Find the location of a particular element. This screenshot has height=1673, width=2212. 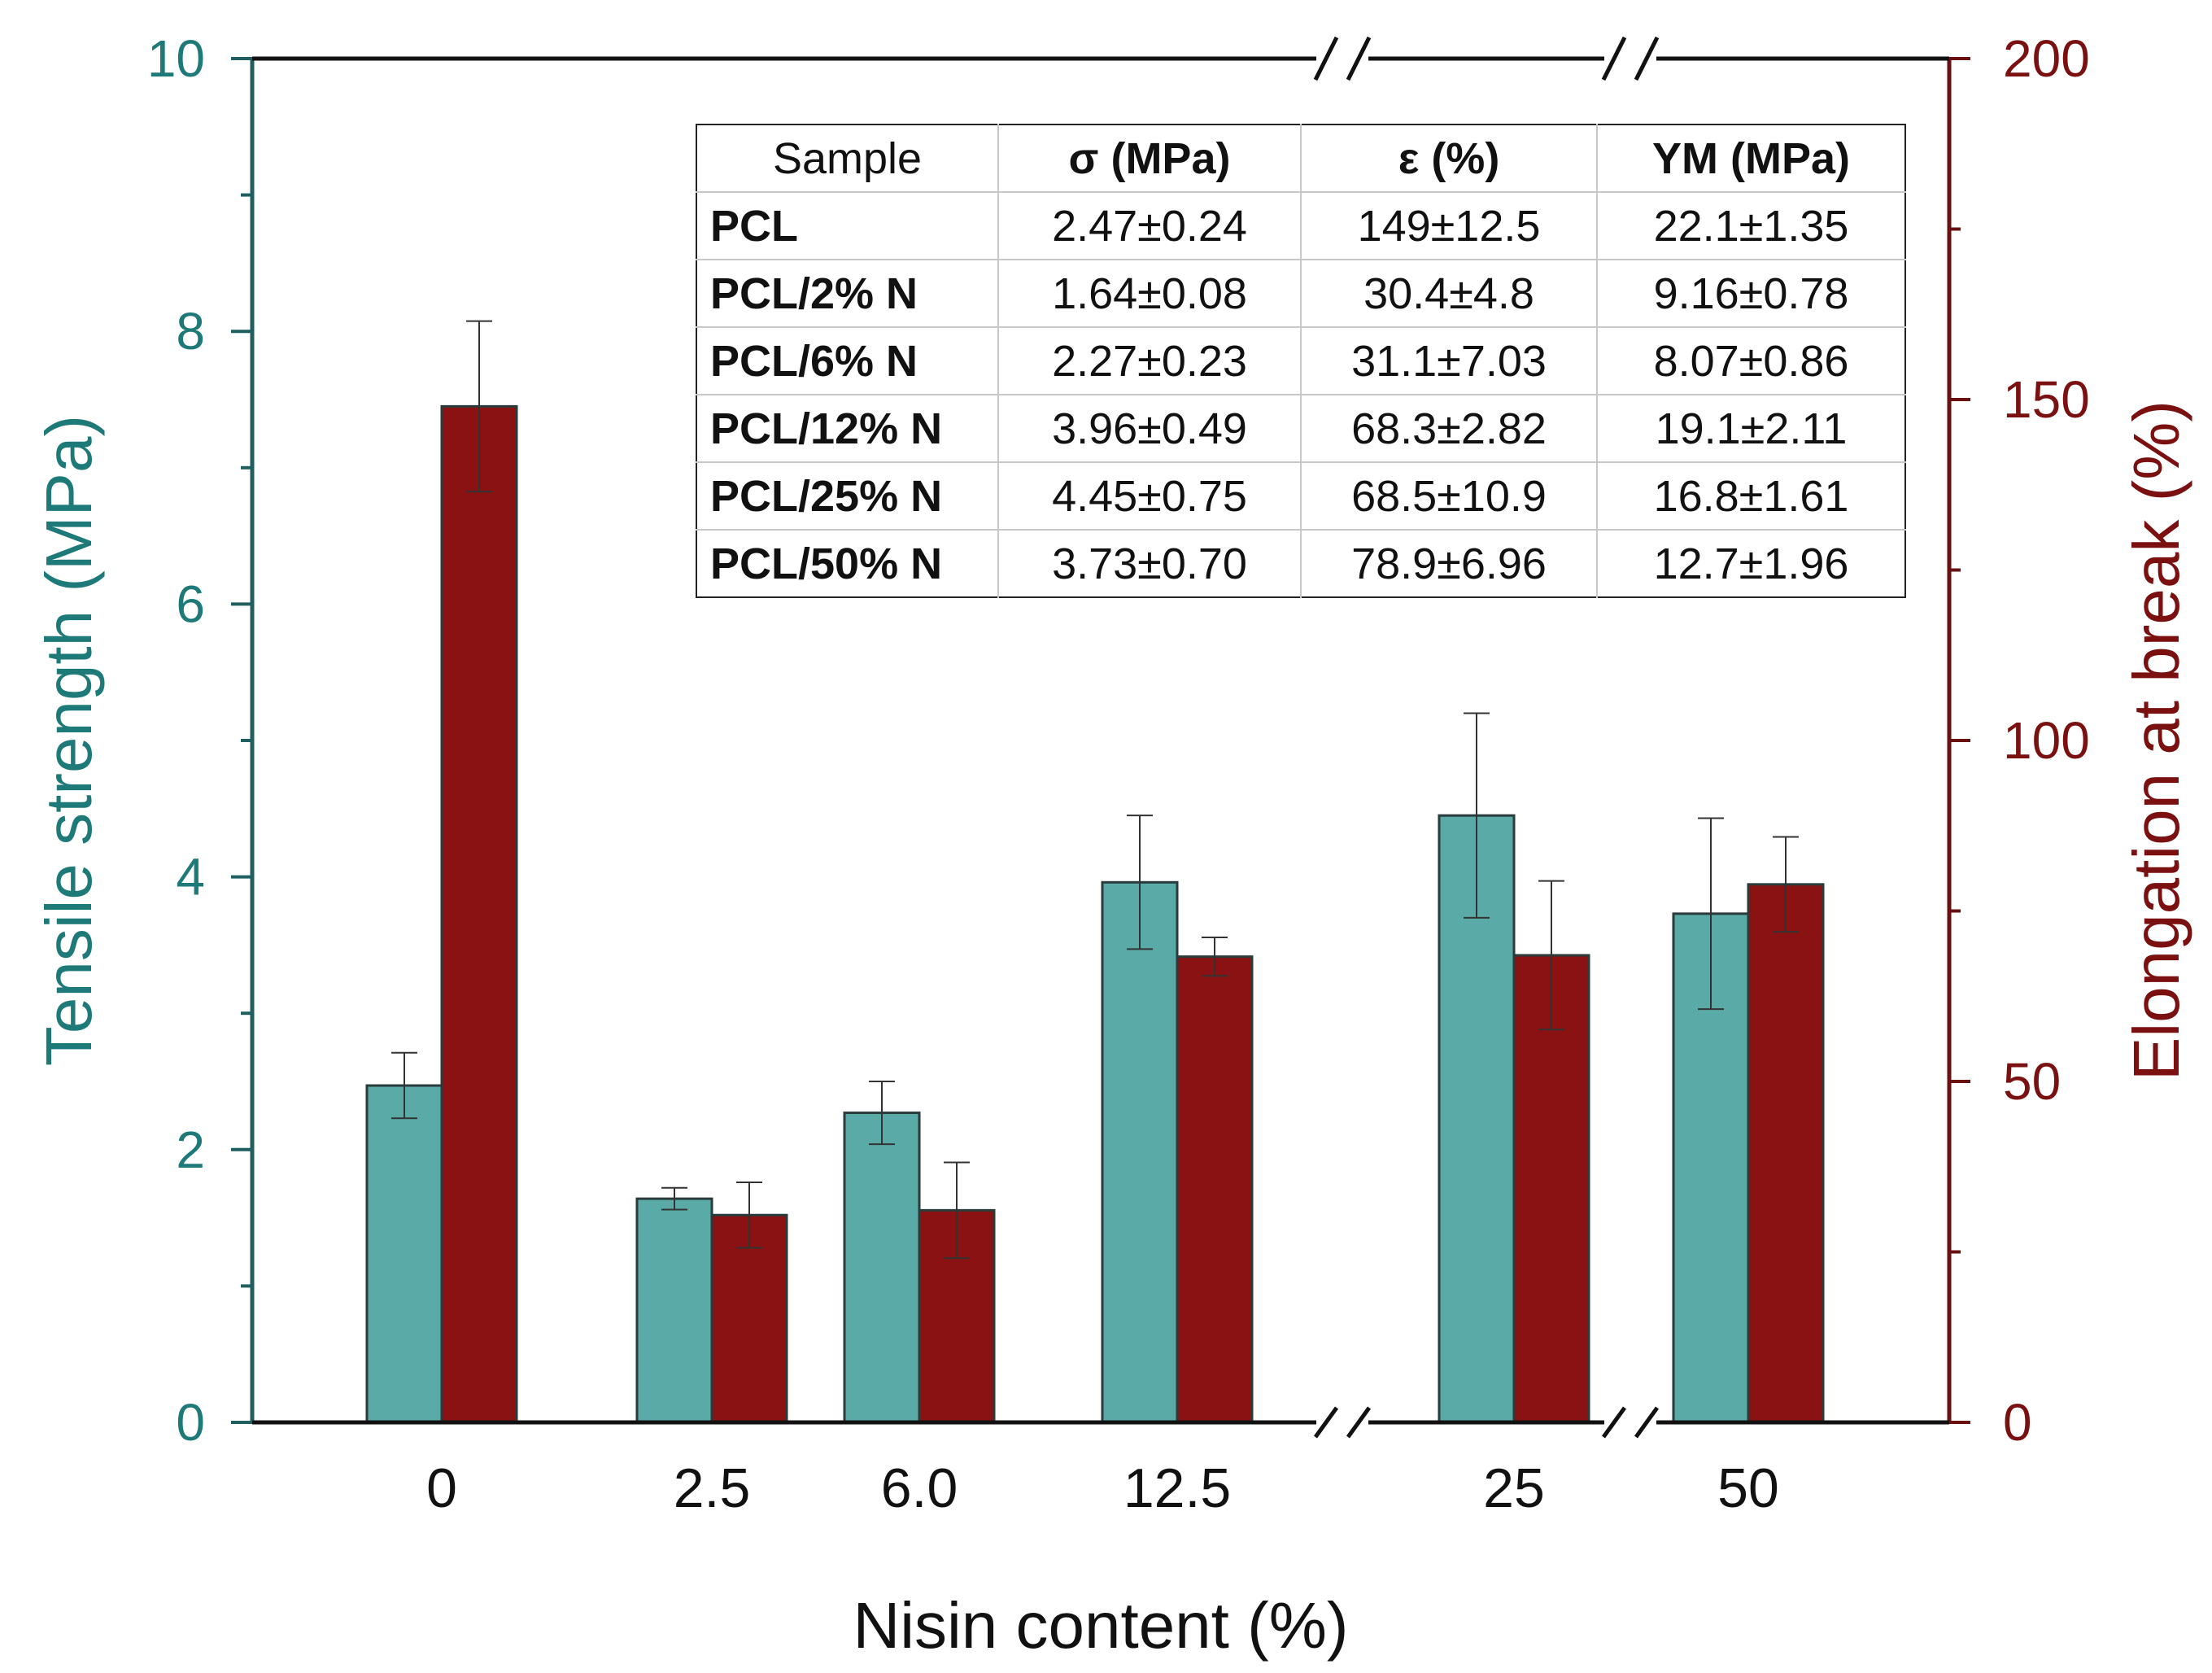

x-axis-title: Nisin content (%) is located at coordinates (1100, 1625).